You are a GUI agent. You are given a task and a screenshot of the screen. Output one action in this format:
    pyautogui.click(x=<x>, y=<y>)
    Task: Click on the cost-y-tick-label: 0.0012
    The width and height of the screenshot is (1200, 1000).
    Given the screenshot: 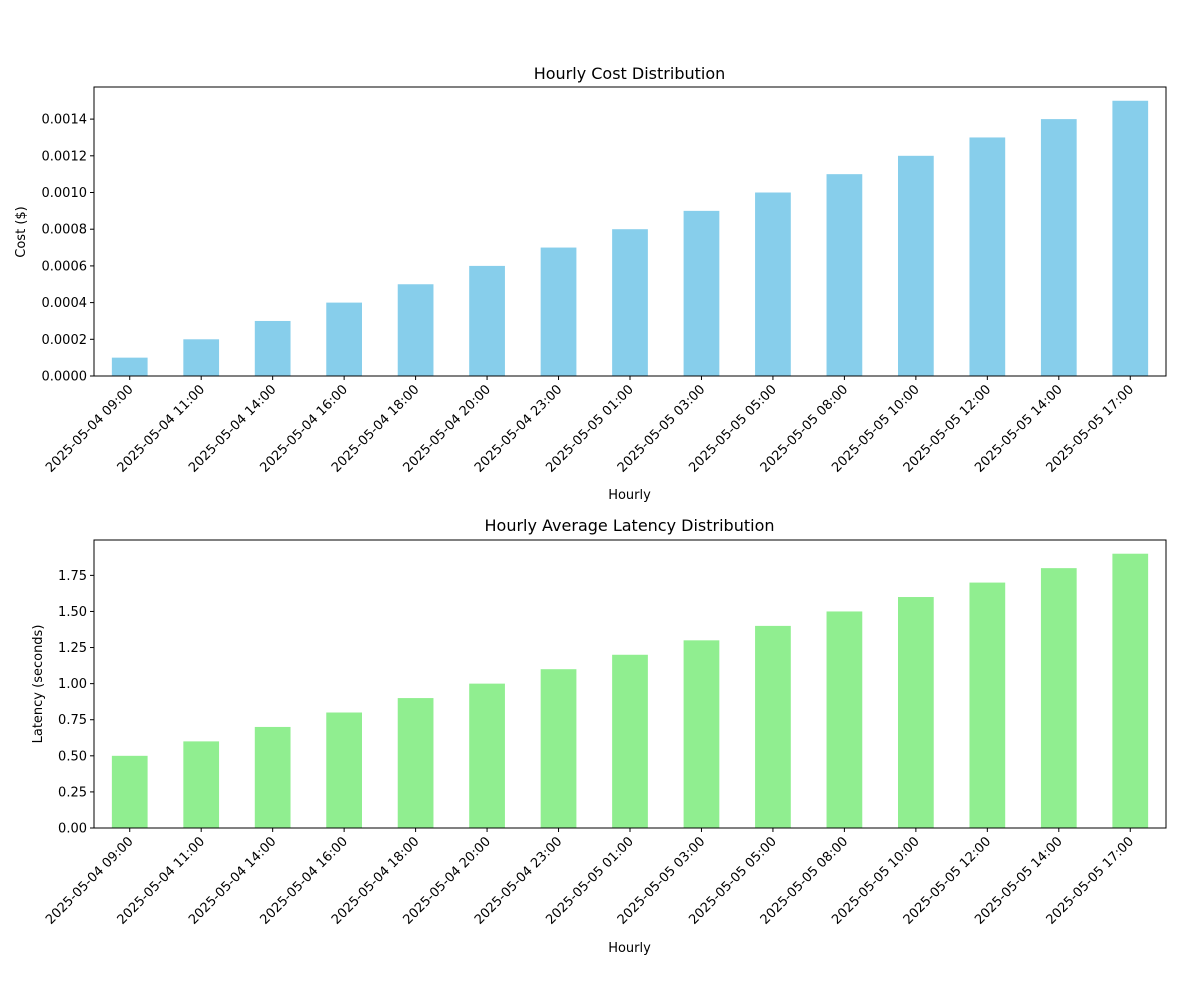 What is the action you would take?
    pyautogui.click(x=65, y=156)
    